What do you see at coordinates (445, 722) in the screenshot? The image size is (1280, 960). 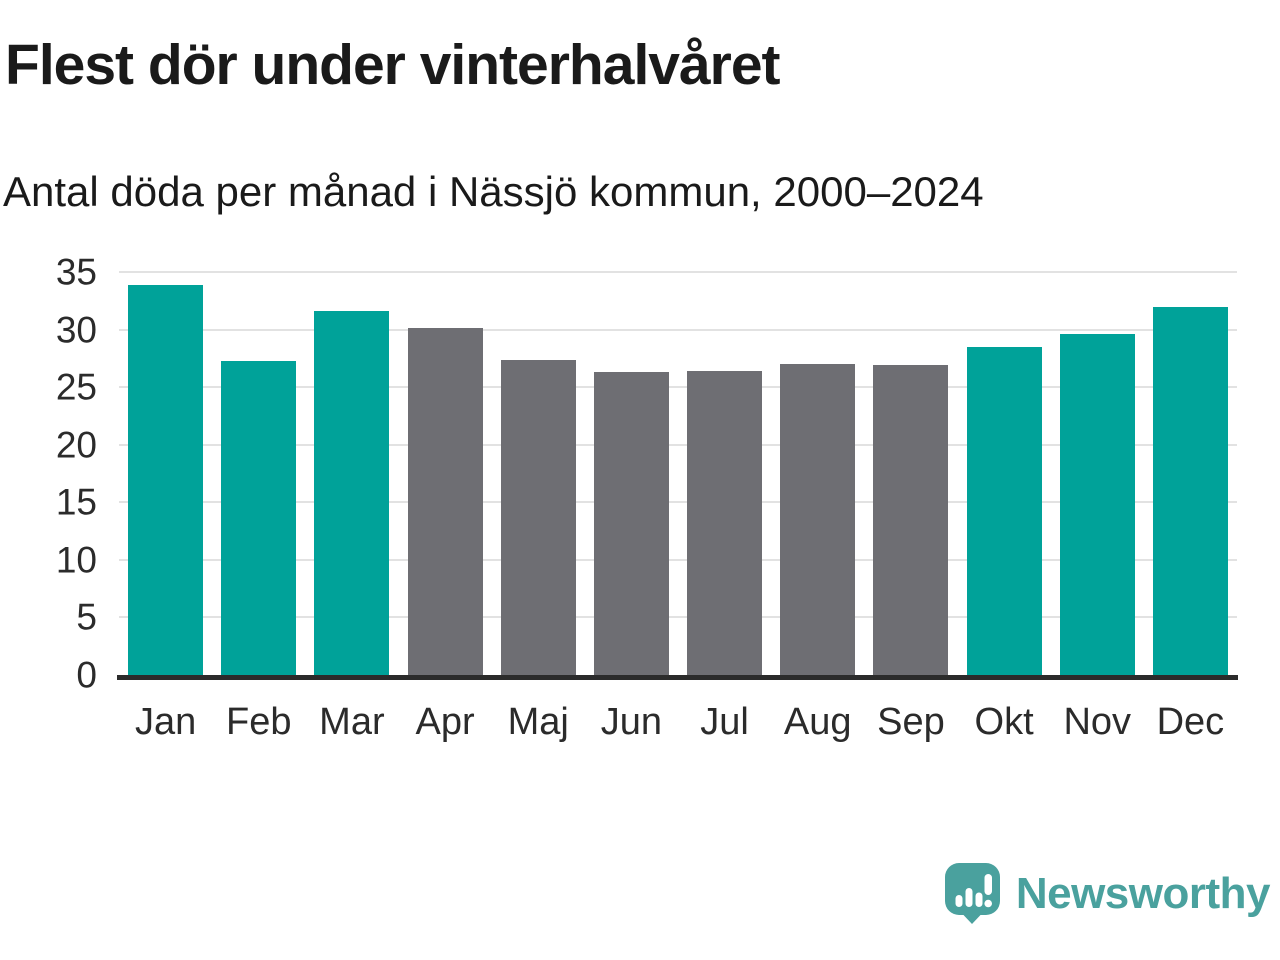 I see `x-tick-label-apr: Apr` at bounding box center [445, 722].